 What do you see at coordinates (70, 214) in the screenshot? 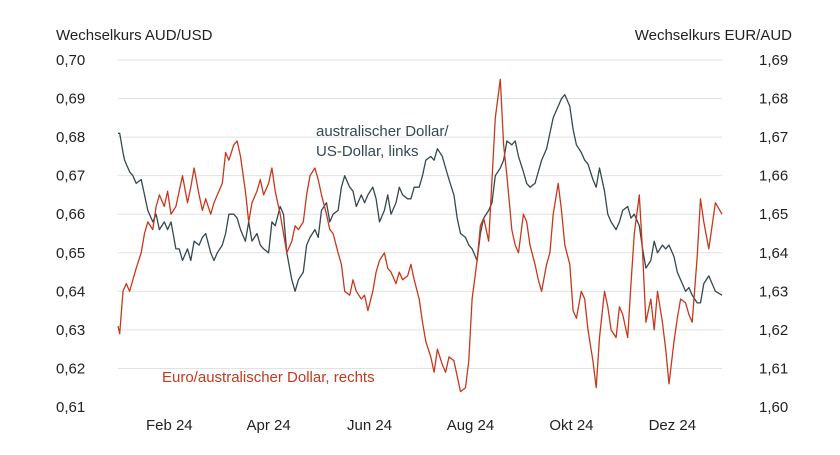
I see `left-tick-label: 0,66` at bounding box center [70, 214].